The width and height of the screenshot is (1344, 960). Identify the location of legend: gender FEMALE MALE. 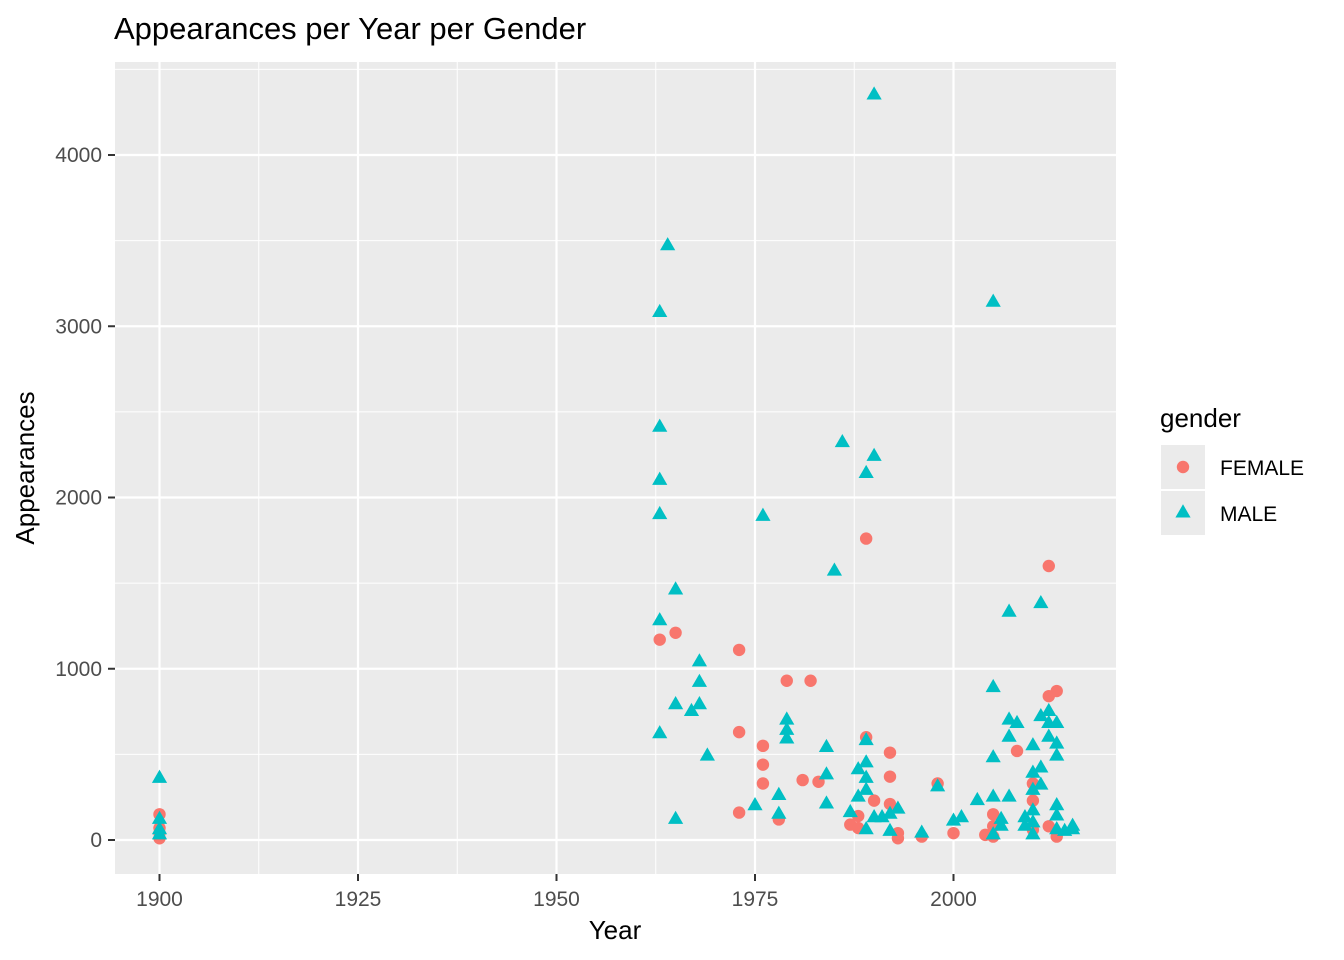
(1232, 469).